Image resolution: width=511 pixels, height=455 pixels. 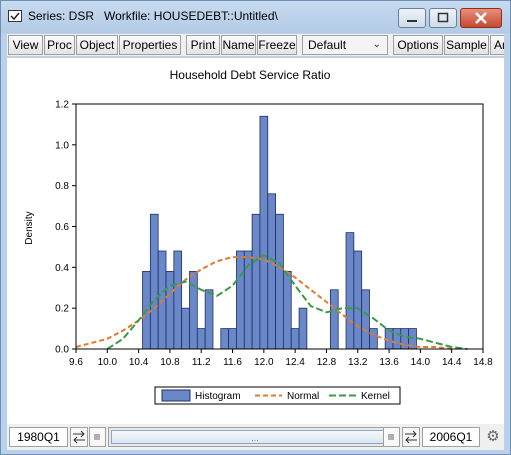 What do you see at coordinates (76, 362) in the screenshot?
I see `x-tick-label: 9.6` at bounding box center [76, 362].